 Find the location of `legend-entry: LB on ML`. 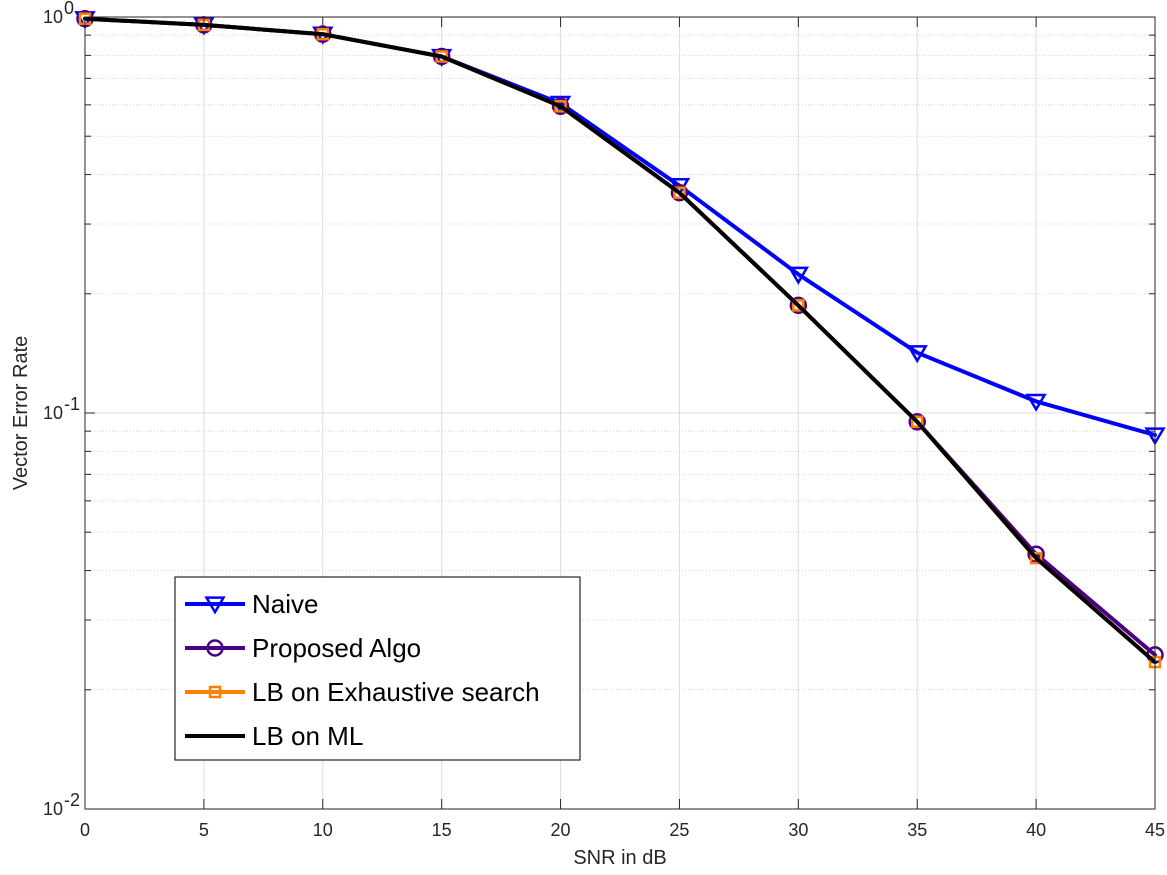

legend-entry: LB on ML is located at coordinates (274, 736).